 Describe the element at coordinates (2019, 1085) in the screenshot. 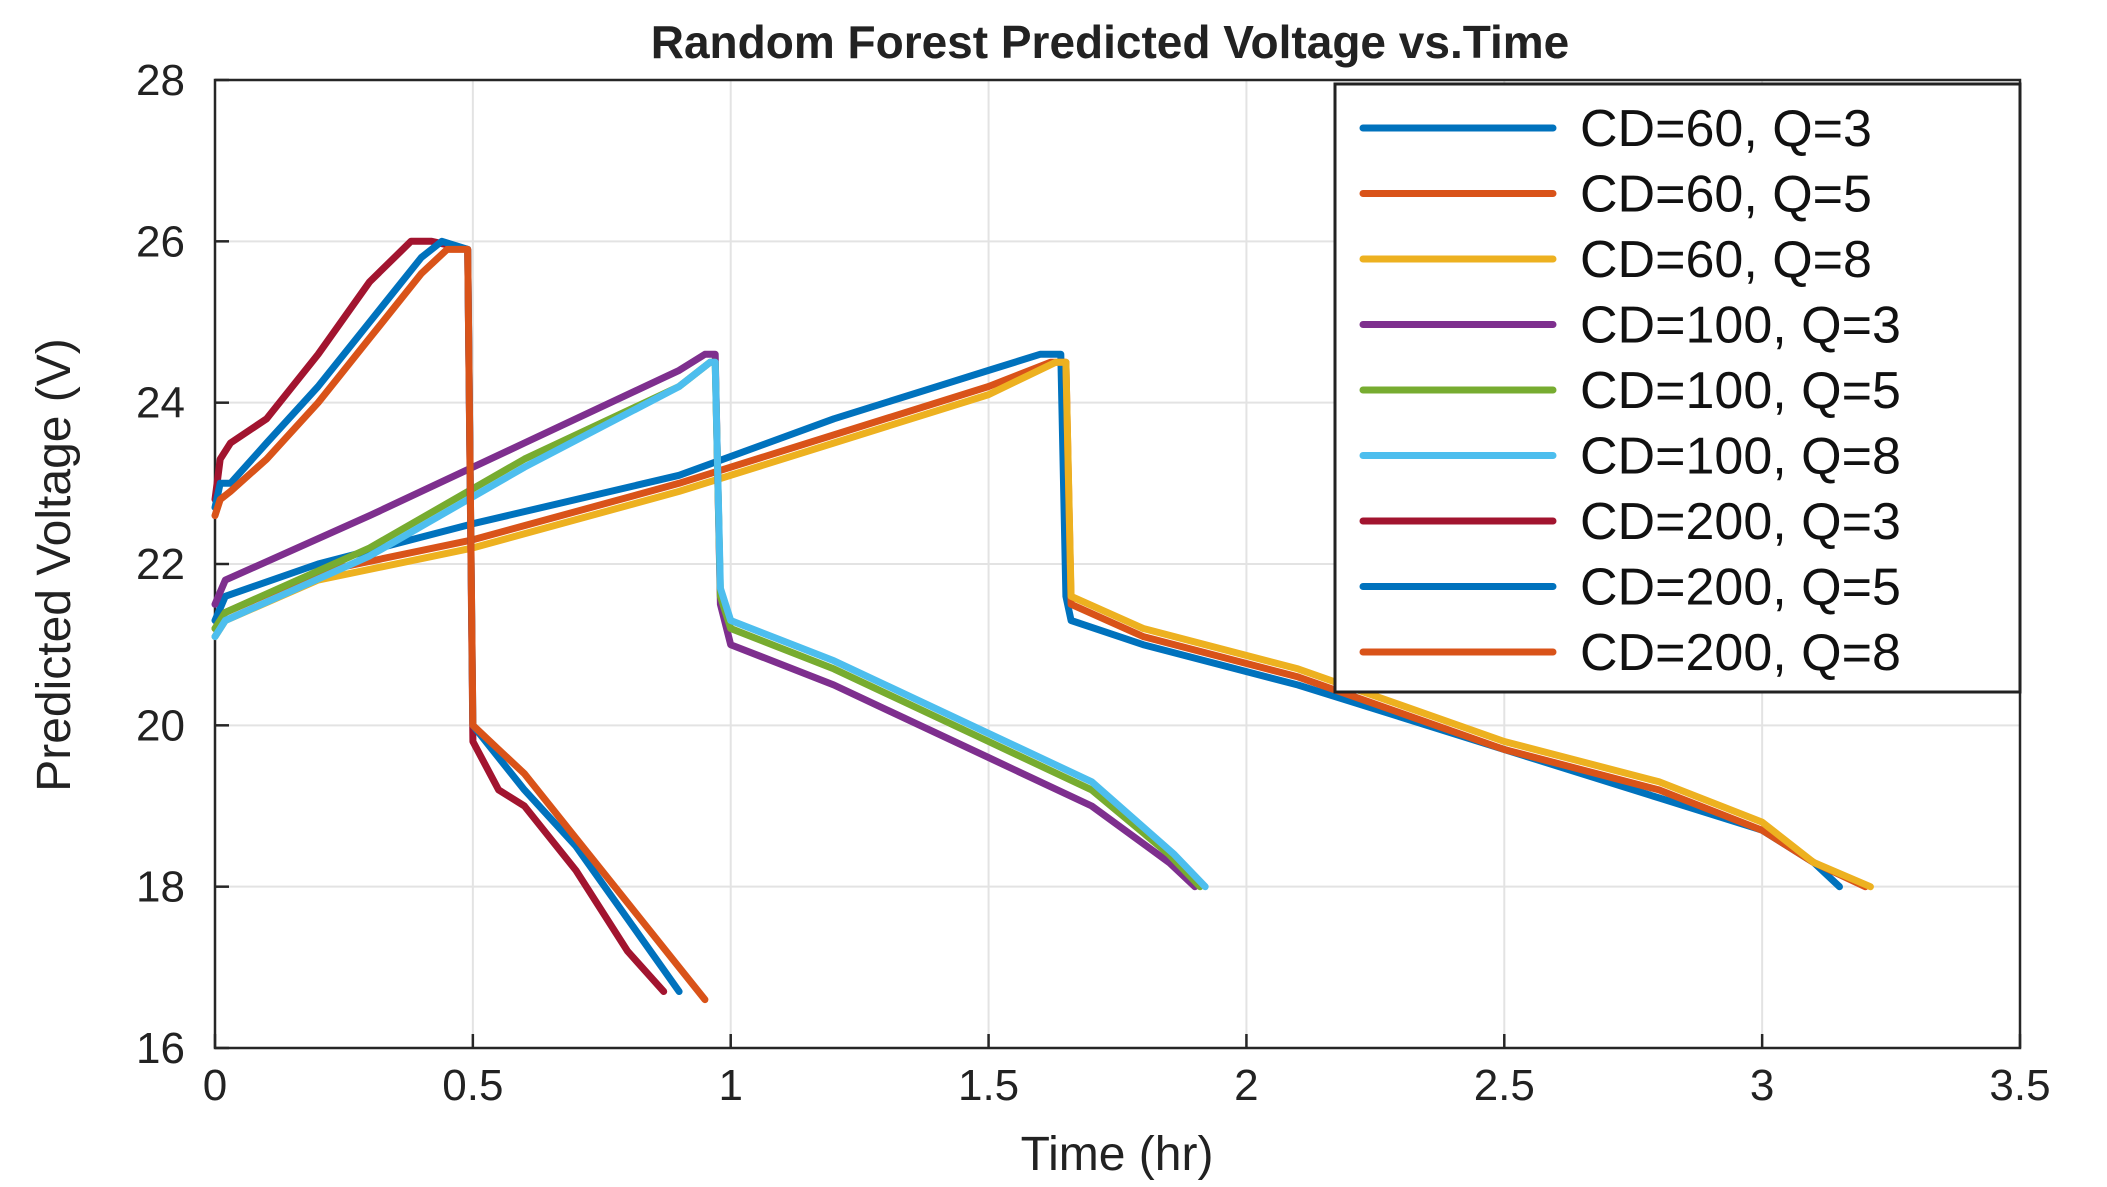

I see `x-tick-label: 3.5` at that location.